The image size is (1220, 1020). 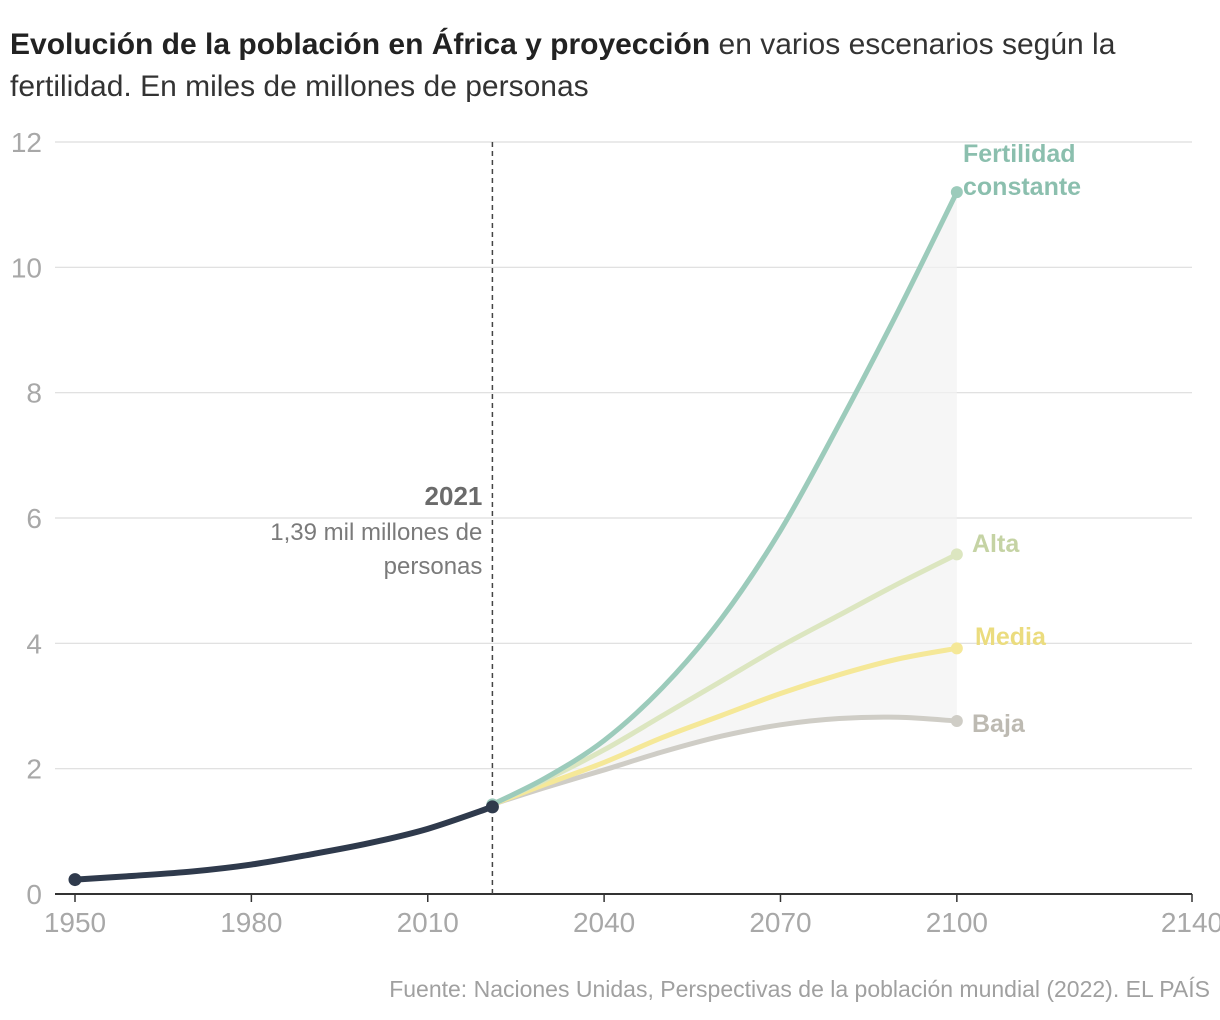 What do you see at coordinates (75, 922) in the screenshot?
I see `x-tick-label: 1950` at bounding box center [75, 922].